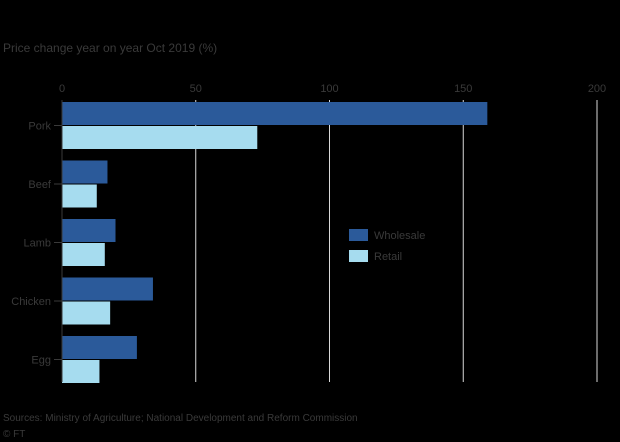 Image resolution: width=620 pixels, height=442 pixels. I want to click on x-tick-label: 200, so click(597, 89).